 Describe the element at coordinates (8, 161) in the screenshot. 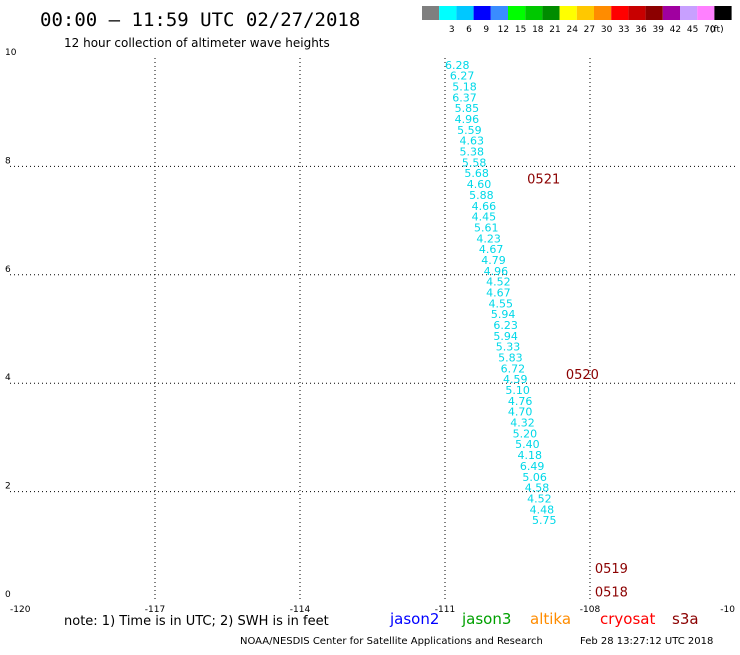

I see `y-tick-label: 8` at that location.